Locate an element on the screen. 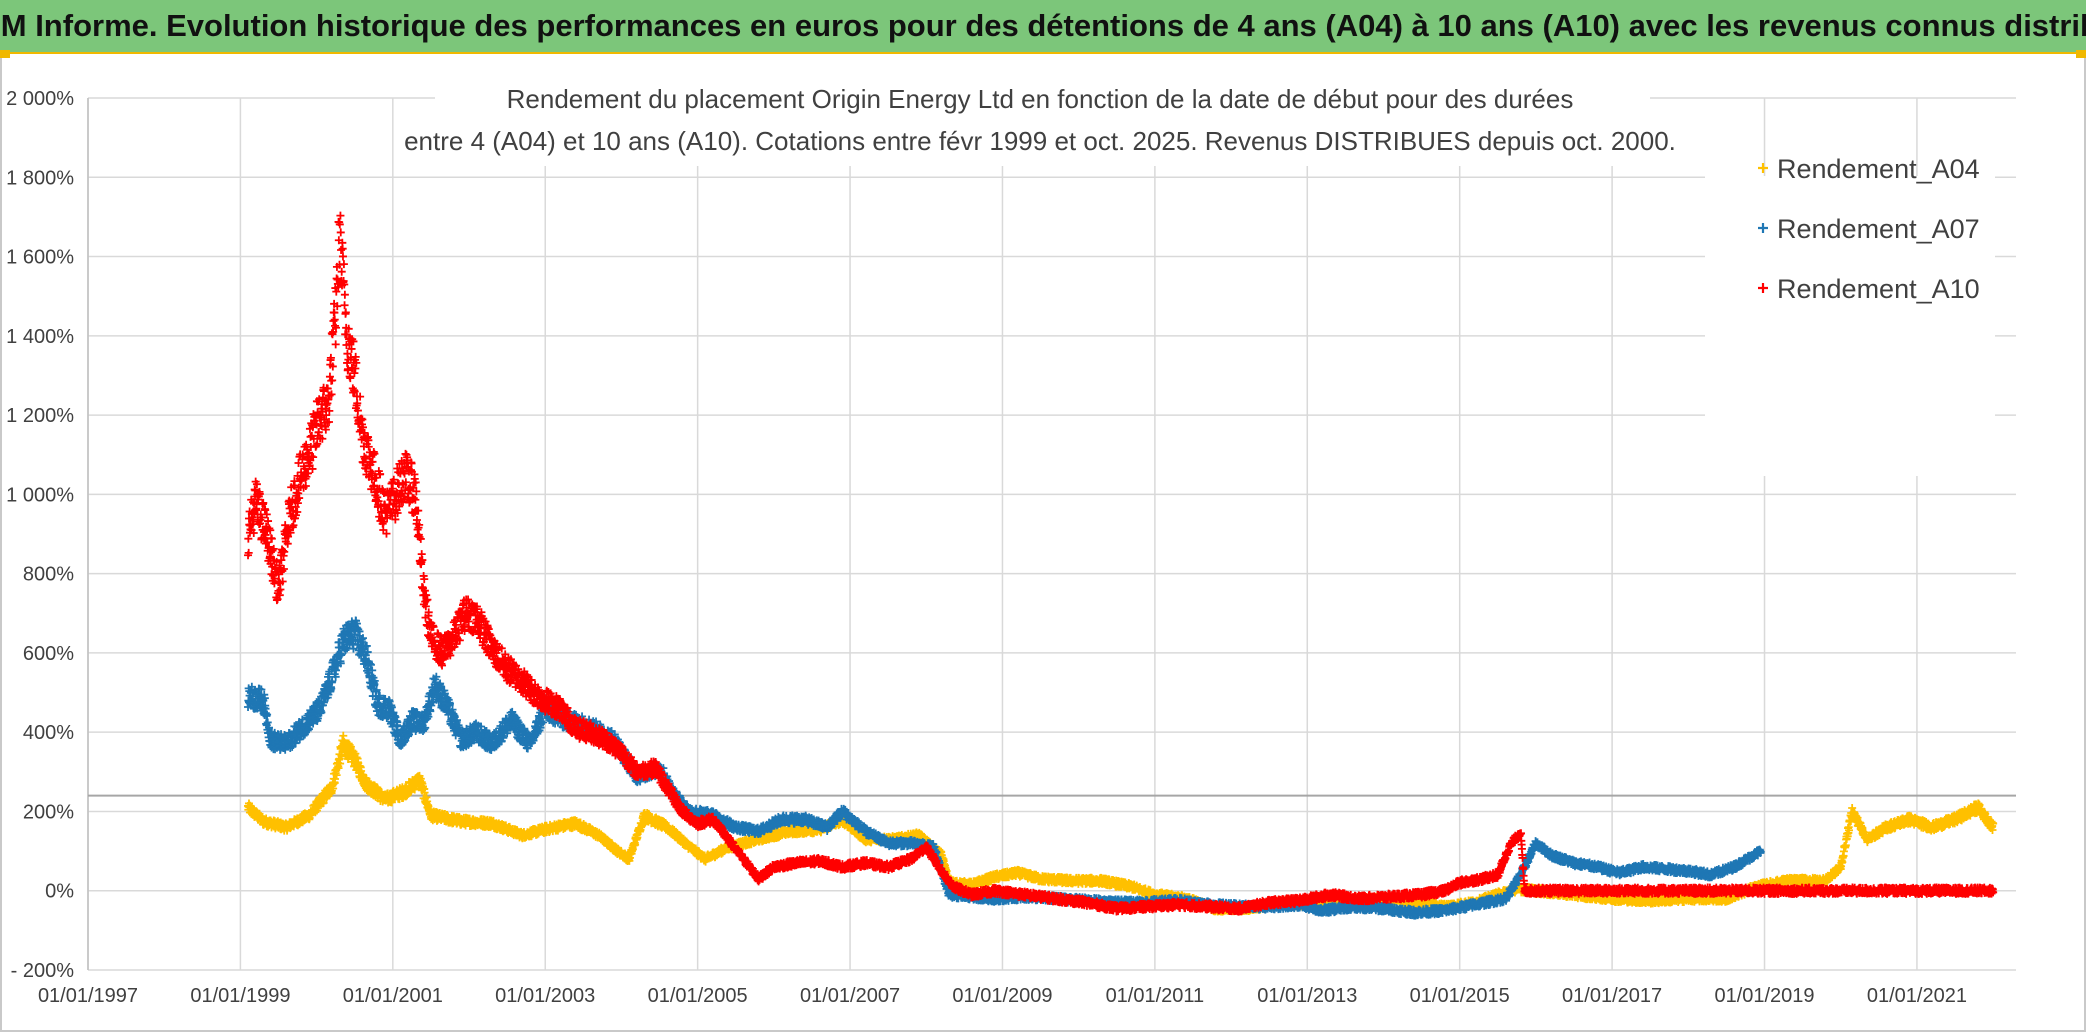  banner-corner-left is located at coordinates (5, 54).